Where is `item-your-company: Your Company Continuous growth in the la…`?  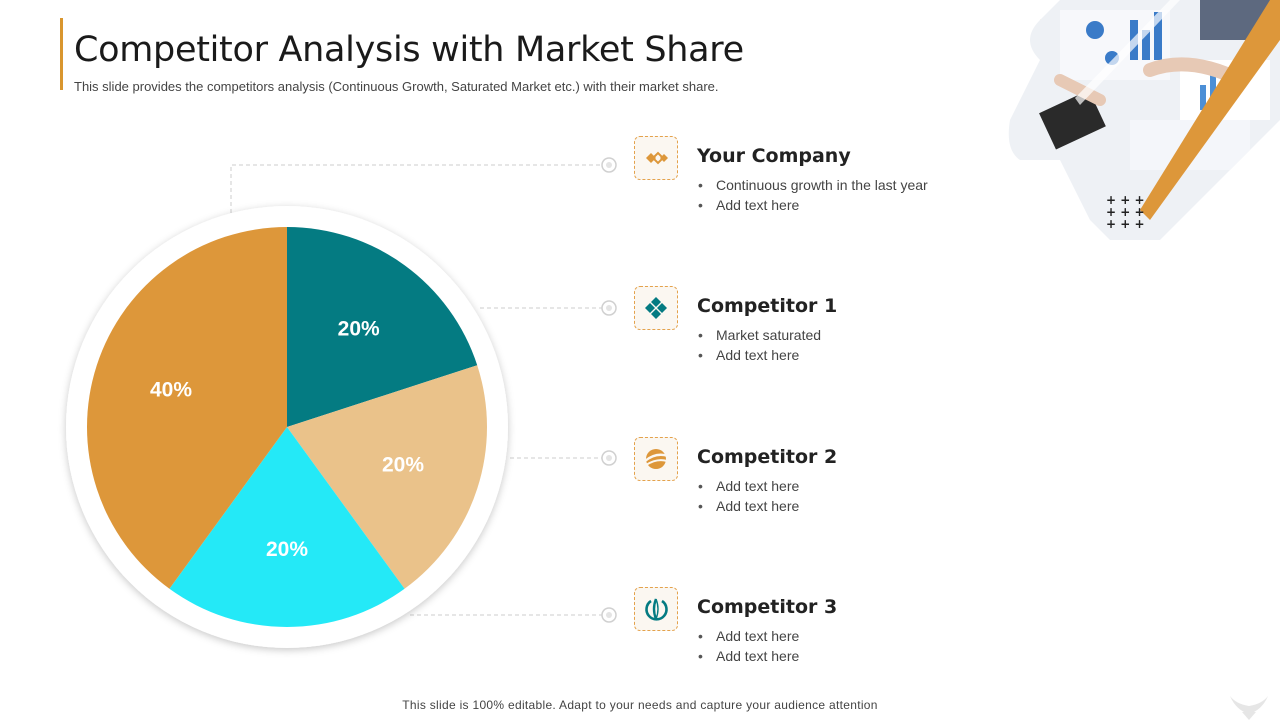
item-your-company: Your Company Continuous growth in the la… is located at coordinates (814, 186).